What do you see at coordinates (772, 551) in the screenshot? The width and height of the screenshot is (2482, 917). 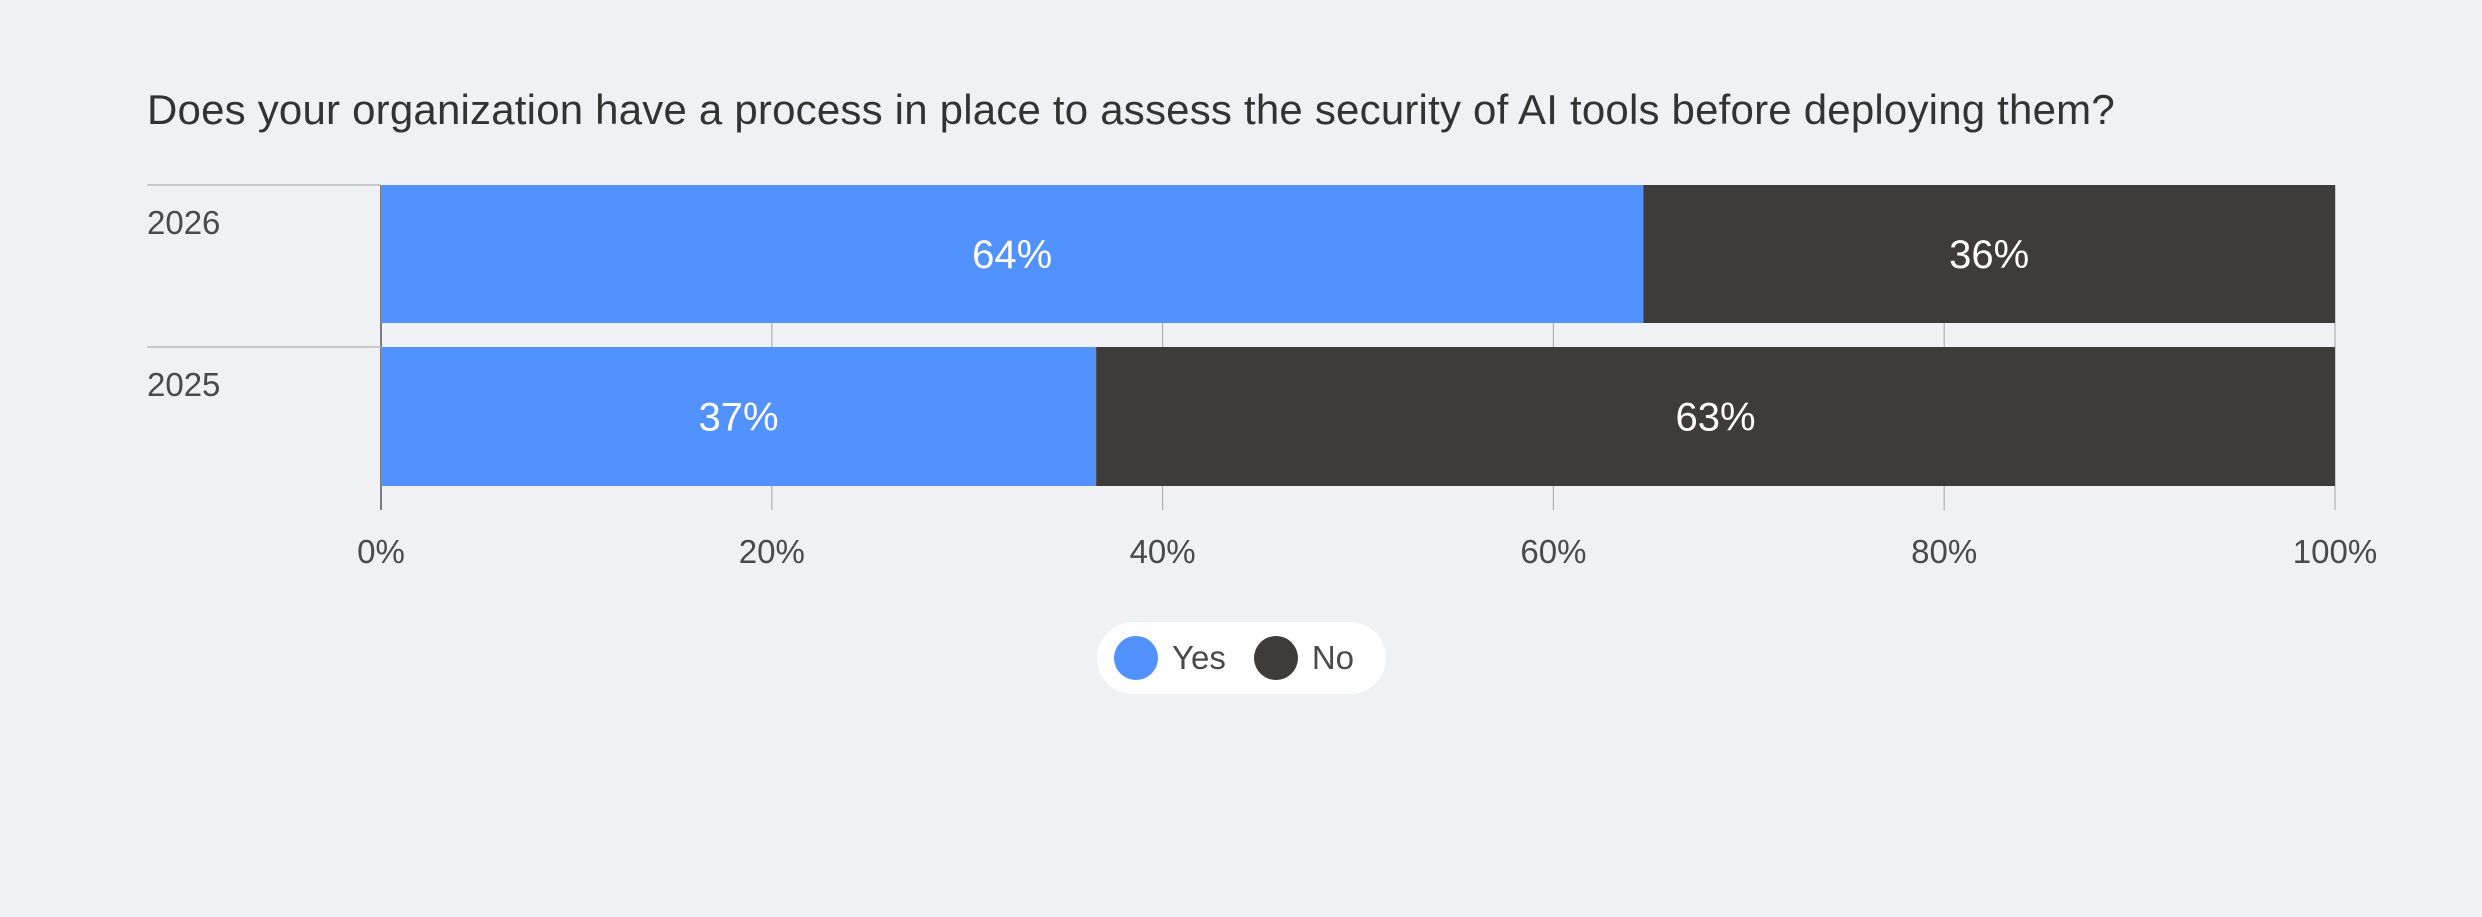 I see `x-tick-label-20: 20%` at bounding box center [772, 551].